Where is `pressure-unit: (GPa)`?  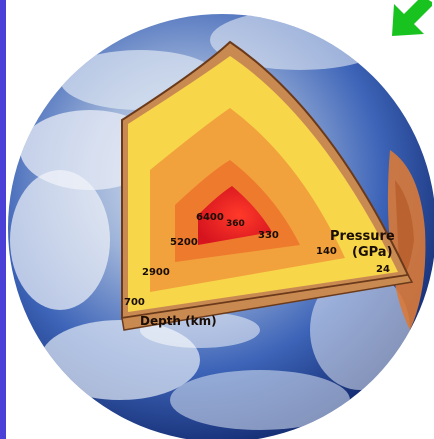
pressure-unit: (GPa) is located at coordinates (372, 252).